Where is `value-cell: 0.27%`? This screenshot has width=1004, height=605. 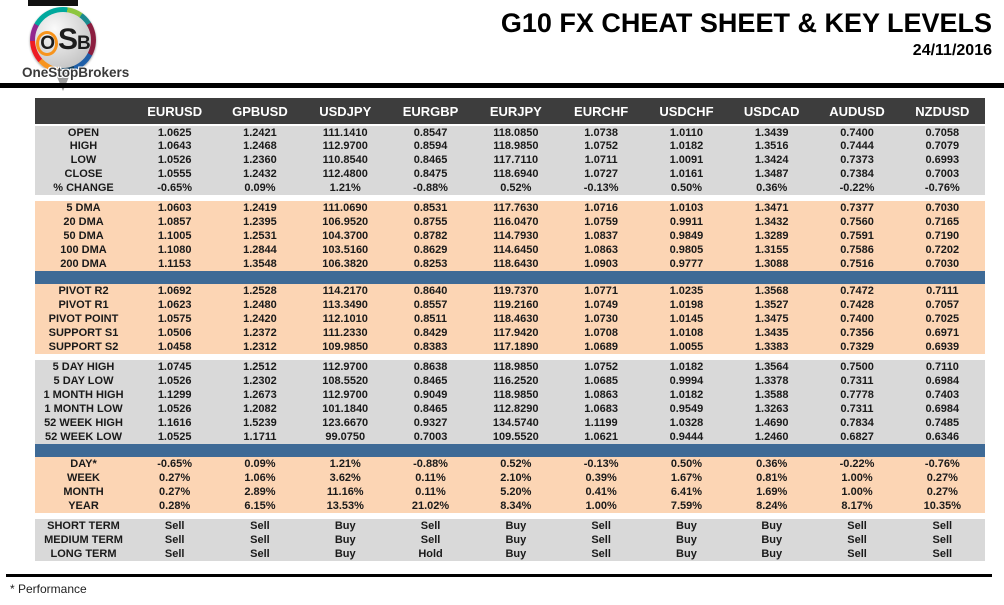
value-cell: 0.27% is located at coordinates (175, 492).